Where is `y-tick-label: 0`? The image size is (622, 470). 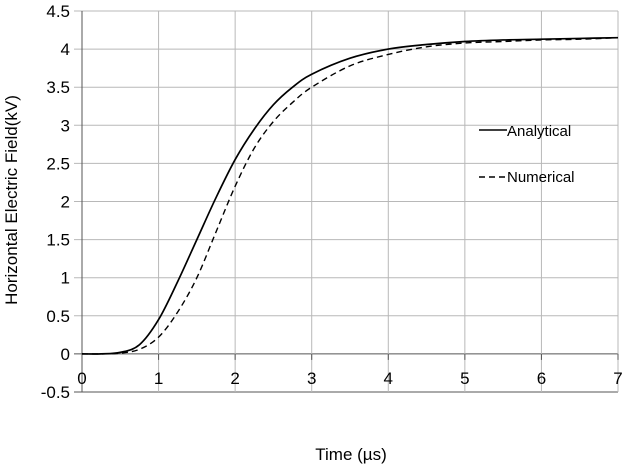 y-tick-label: 0 is located at coordinates (65, 354).